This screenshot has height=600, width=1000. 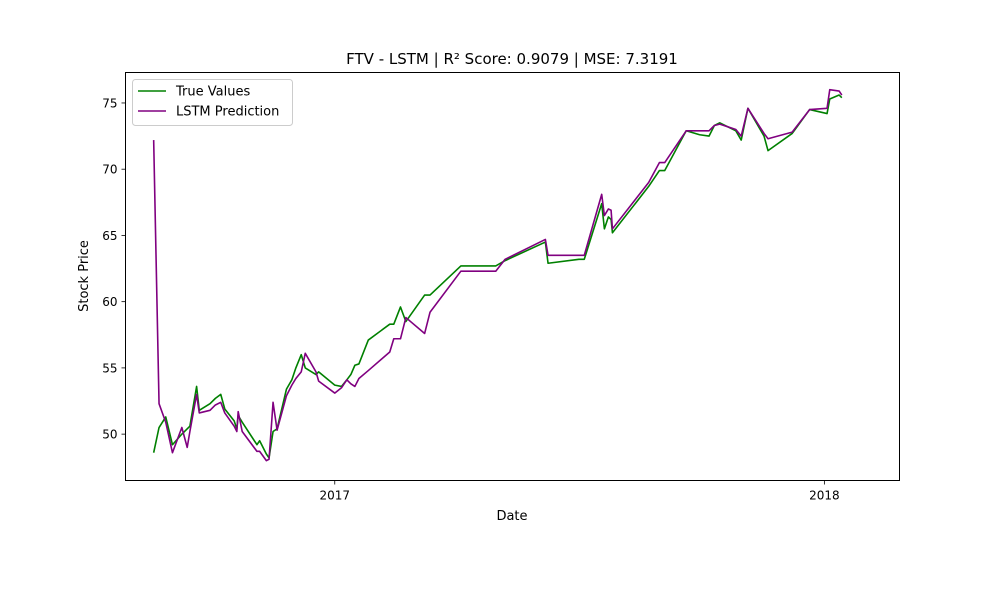 I want to click on x-axis: 2017 2018, so click(x=579, y=491).